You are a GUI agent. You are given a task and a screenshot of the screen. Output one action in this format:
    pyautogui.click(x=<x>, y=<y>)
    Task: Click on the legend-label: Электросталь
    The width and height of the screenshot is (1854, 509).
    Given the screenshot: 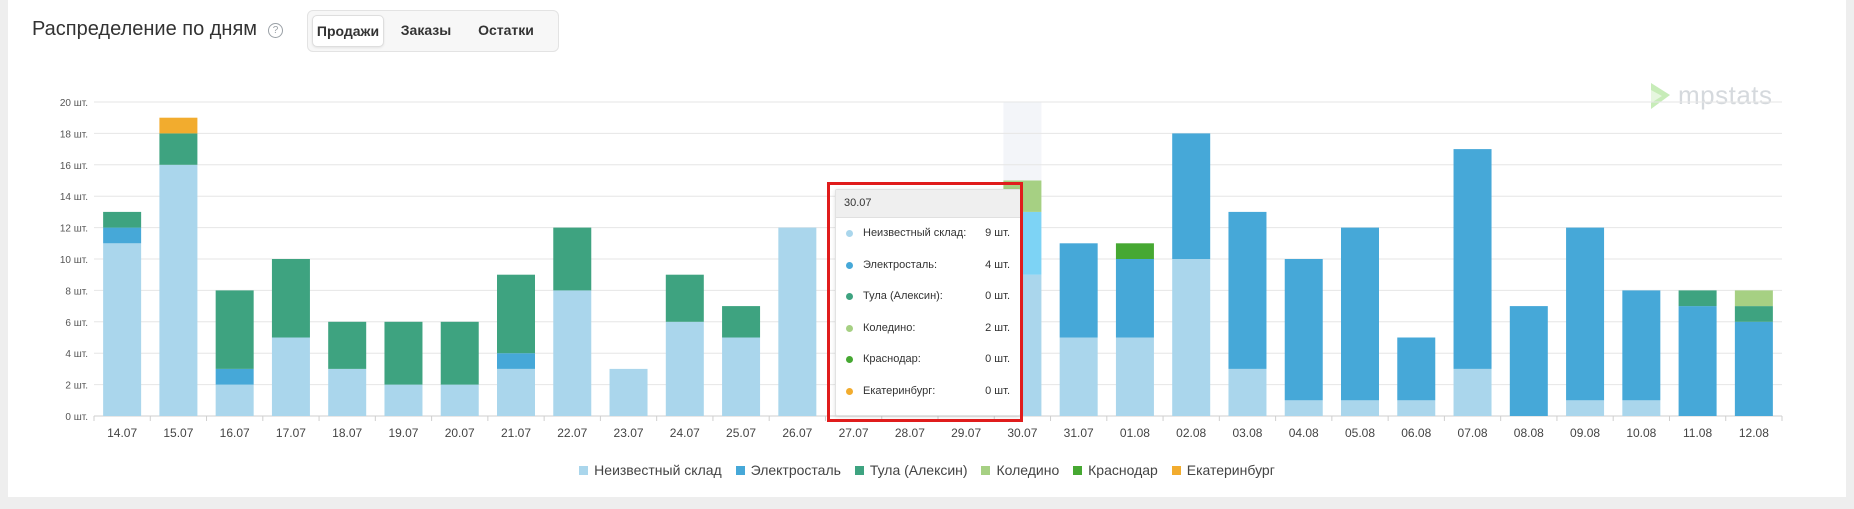 What is the action you would take?
    pyautogui.click(x=795, y=470)
    